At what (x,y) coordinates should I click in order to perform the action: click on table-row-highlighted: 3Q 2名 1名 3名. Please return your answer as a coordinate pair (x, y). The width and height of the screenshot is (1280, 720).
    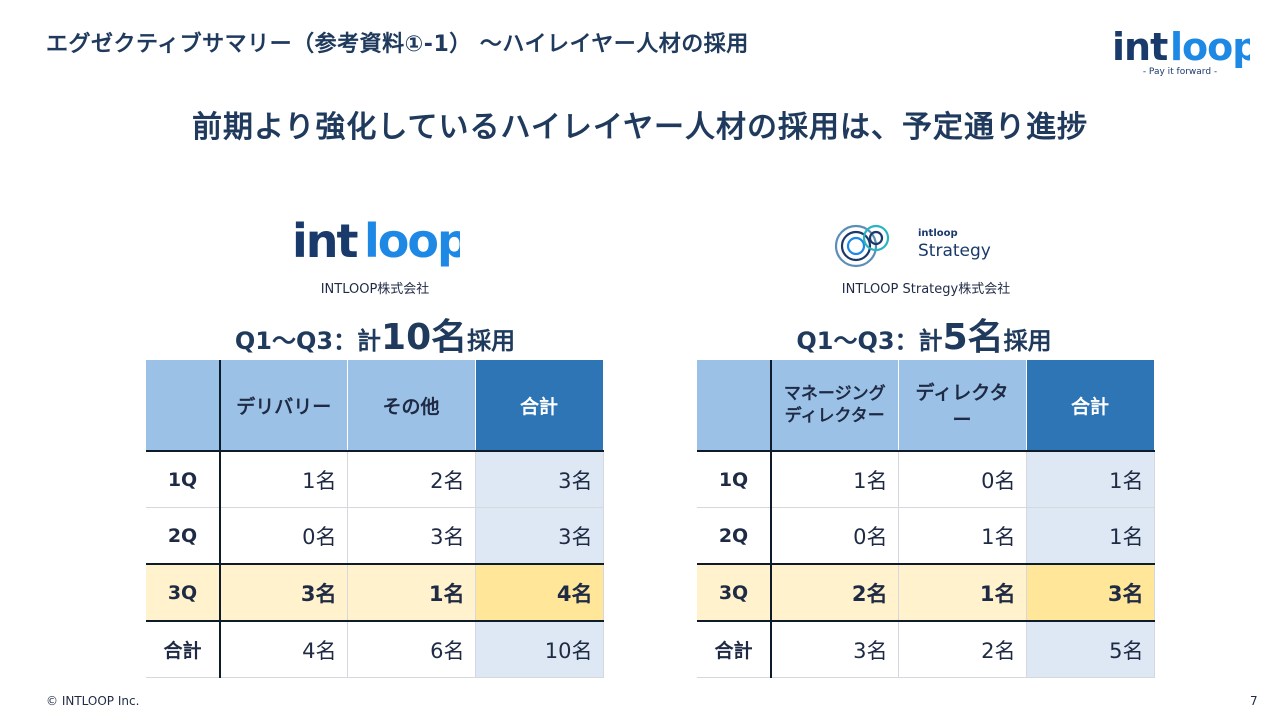
    Looking at the image, I should click on (926, 593).